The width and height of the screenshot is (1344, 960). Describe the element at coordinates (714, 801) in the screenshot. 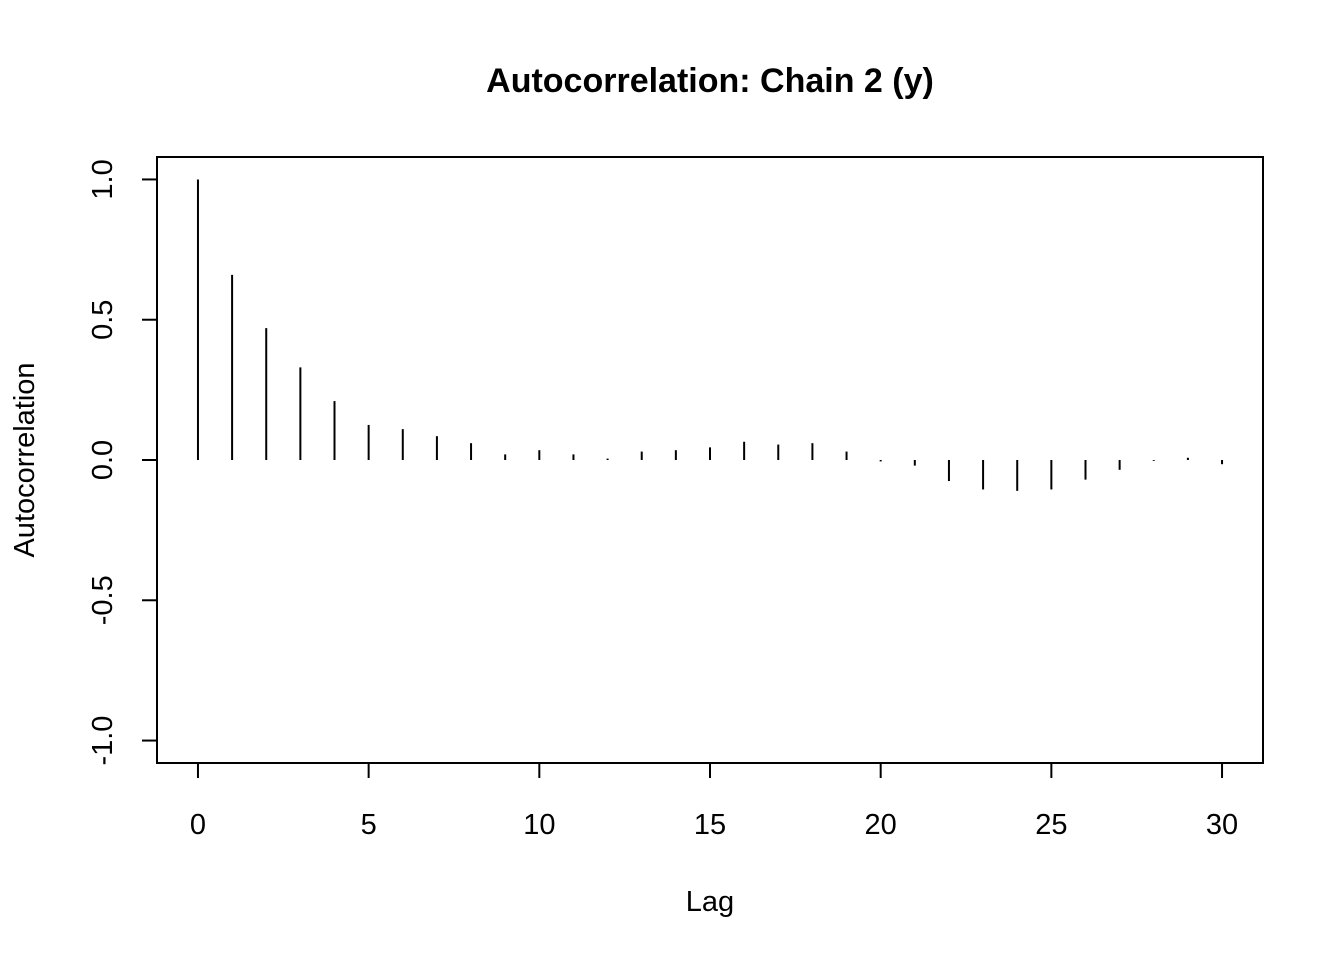

I see `x-axis: 0 5 10 15 20 25 30` at that location.